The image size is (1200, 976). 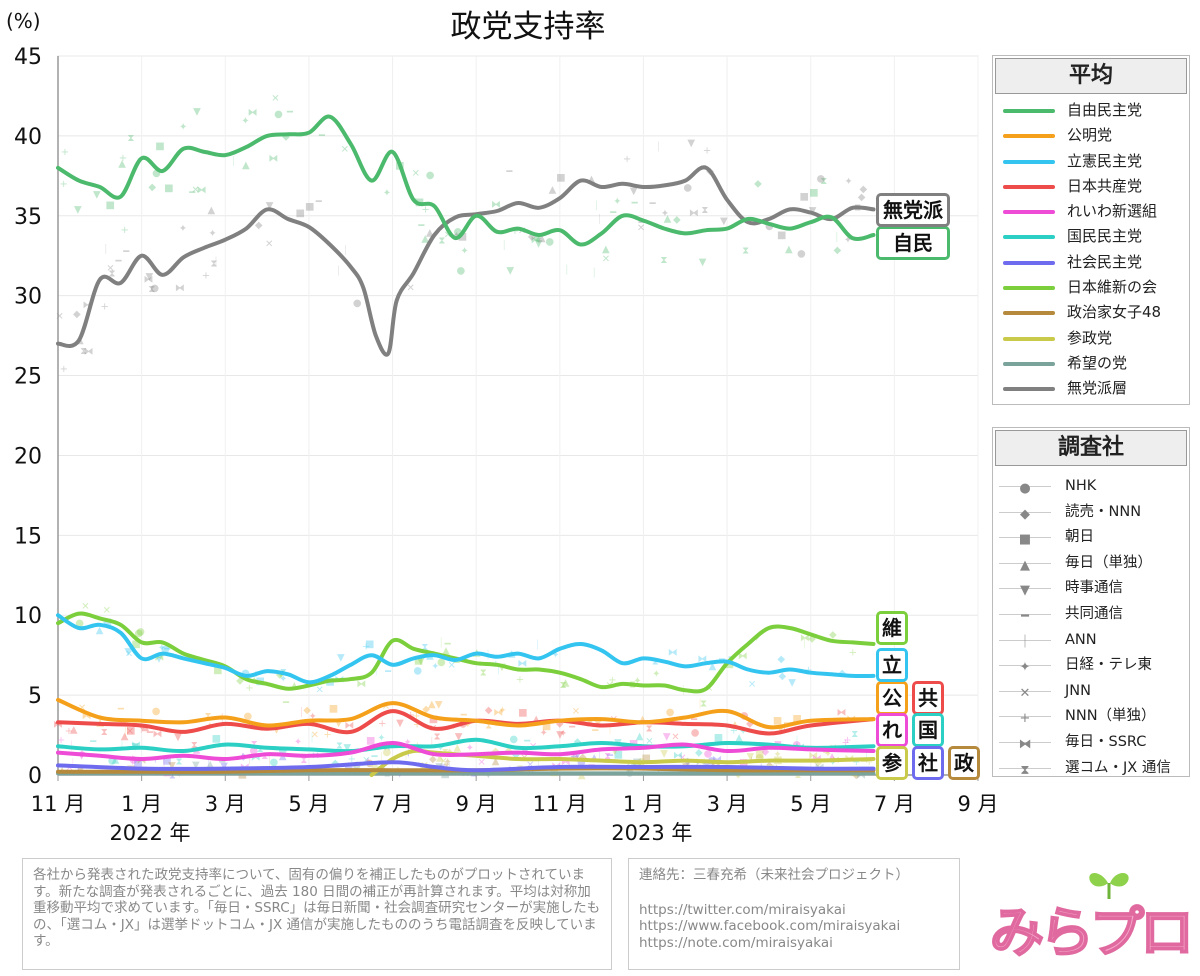 What do you see at coordinates (1091, 312) in the screenshot?
I see `legend-average-item: 政治家女子48` at bounding box center [1091, 312].